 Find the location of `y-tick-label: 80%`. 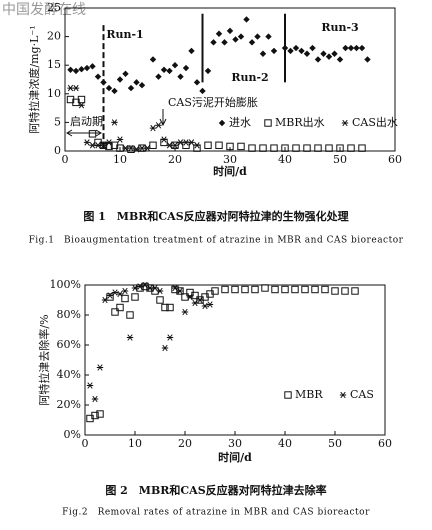

y-tick-label: 80% is located at coordinates (69, 314).